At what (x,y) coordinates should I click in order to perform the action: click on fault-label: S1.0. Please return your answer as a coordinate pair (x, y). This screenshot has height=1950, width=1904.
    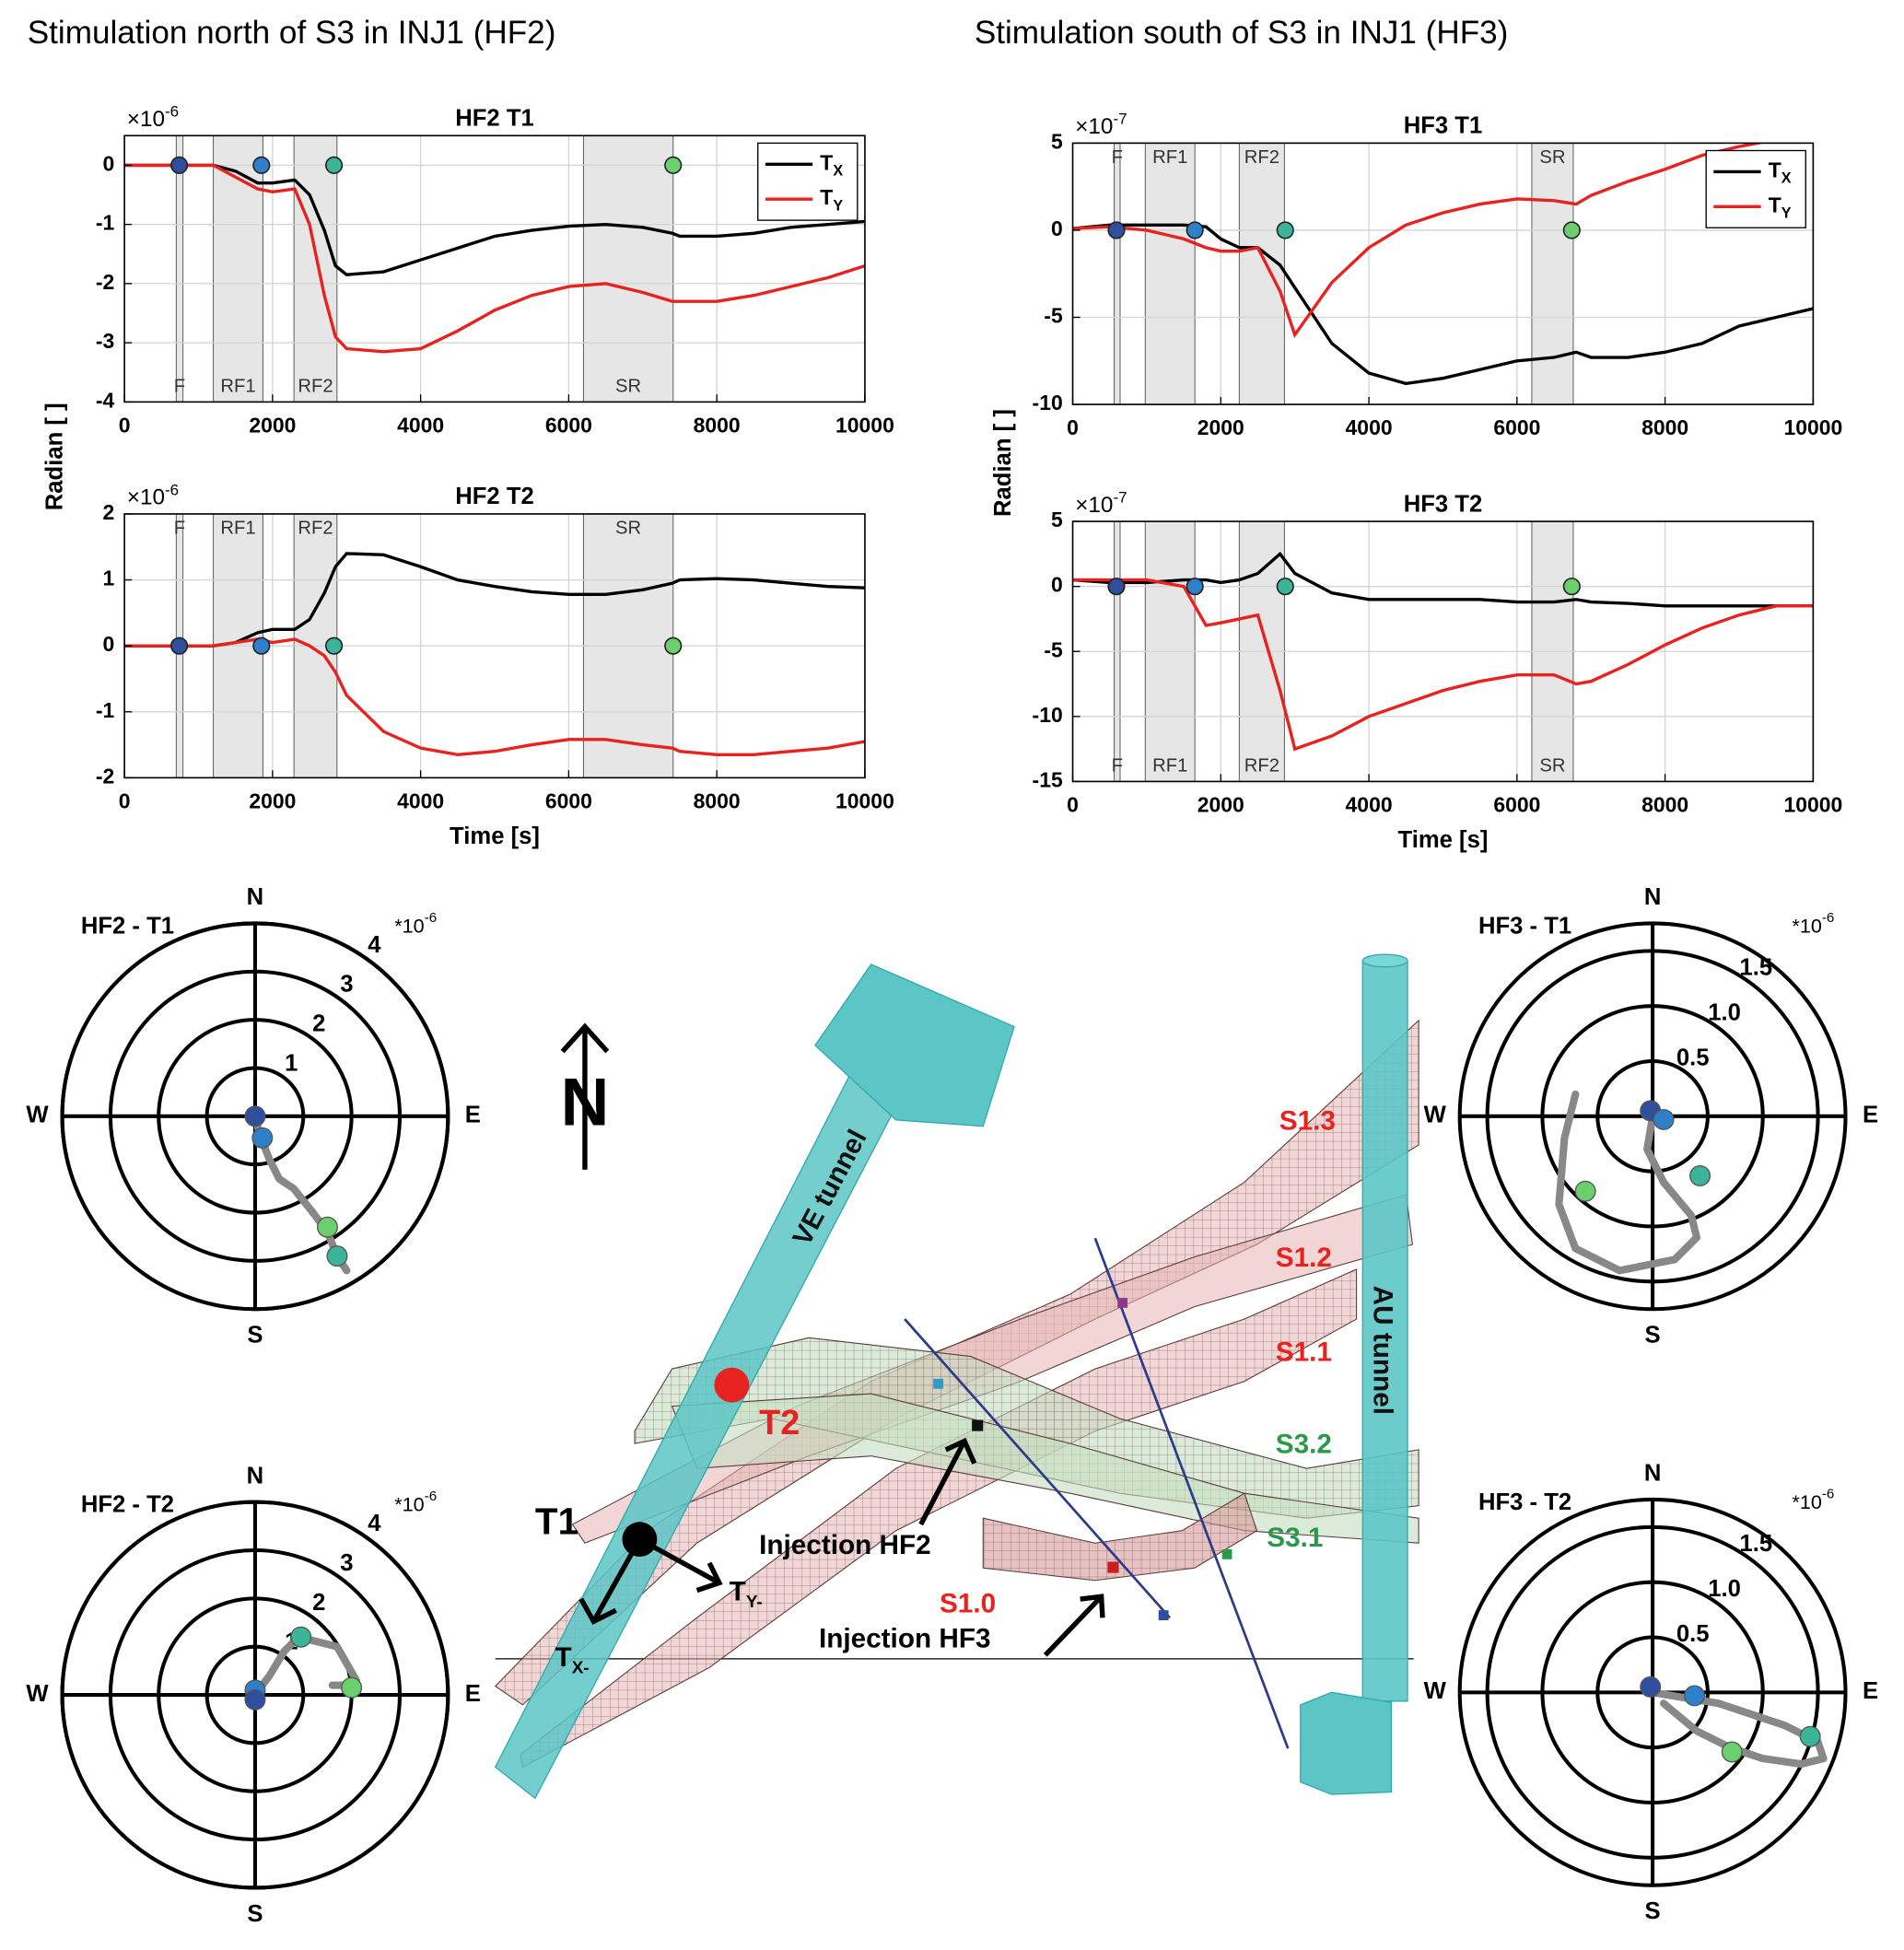
    Looking at the image, I should click on (968, 1604).